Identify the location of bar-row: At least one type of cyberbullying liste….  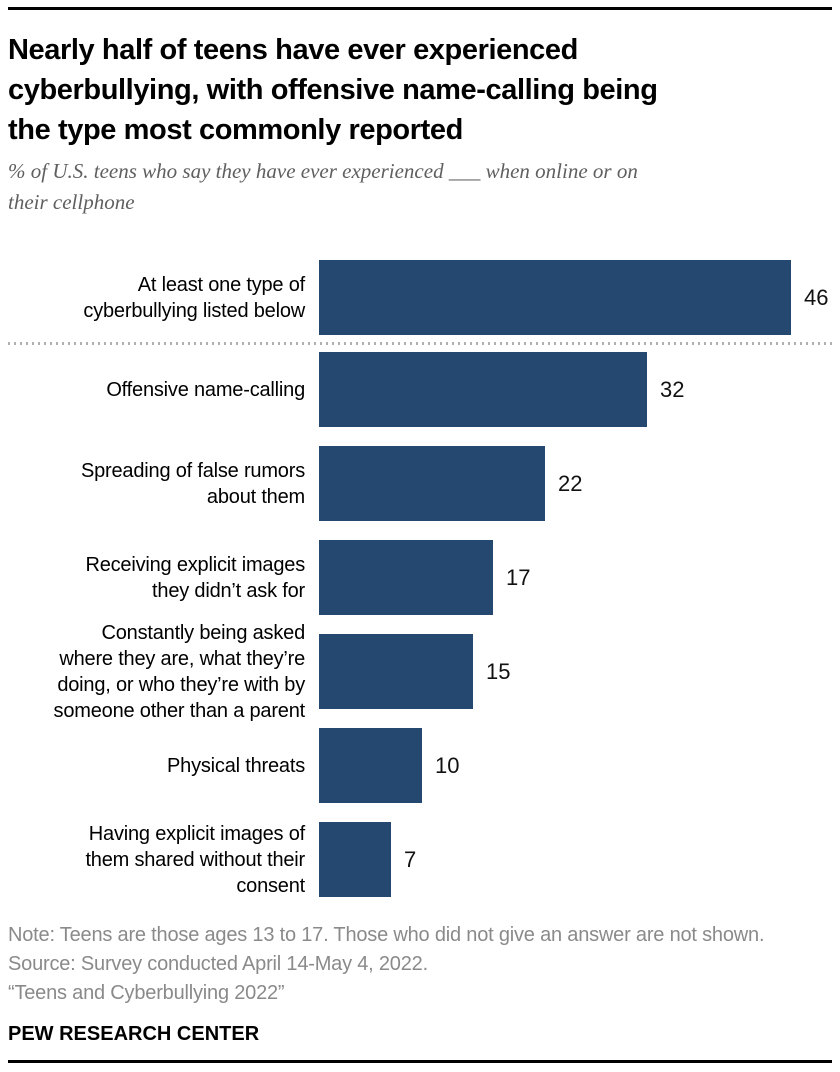
(420, 297).